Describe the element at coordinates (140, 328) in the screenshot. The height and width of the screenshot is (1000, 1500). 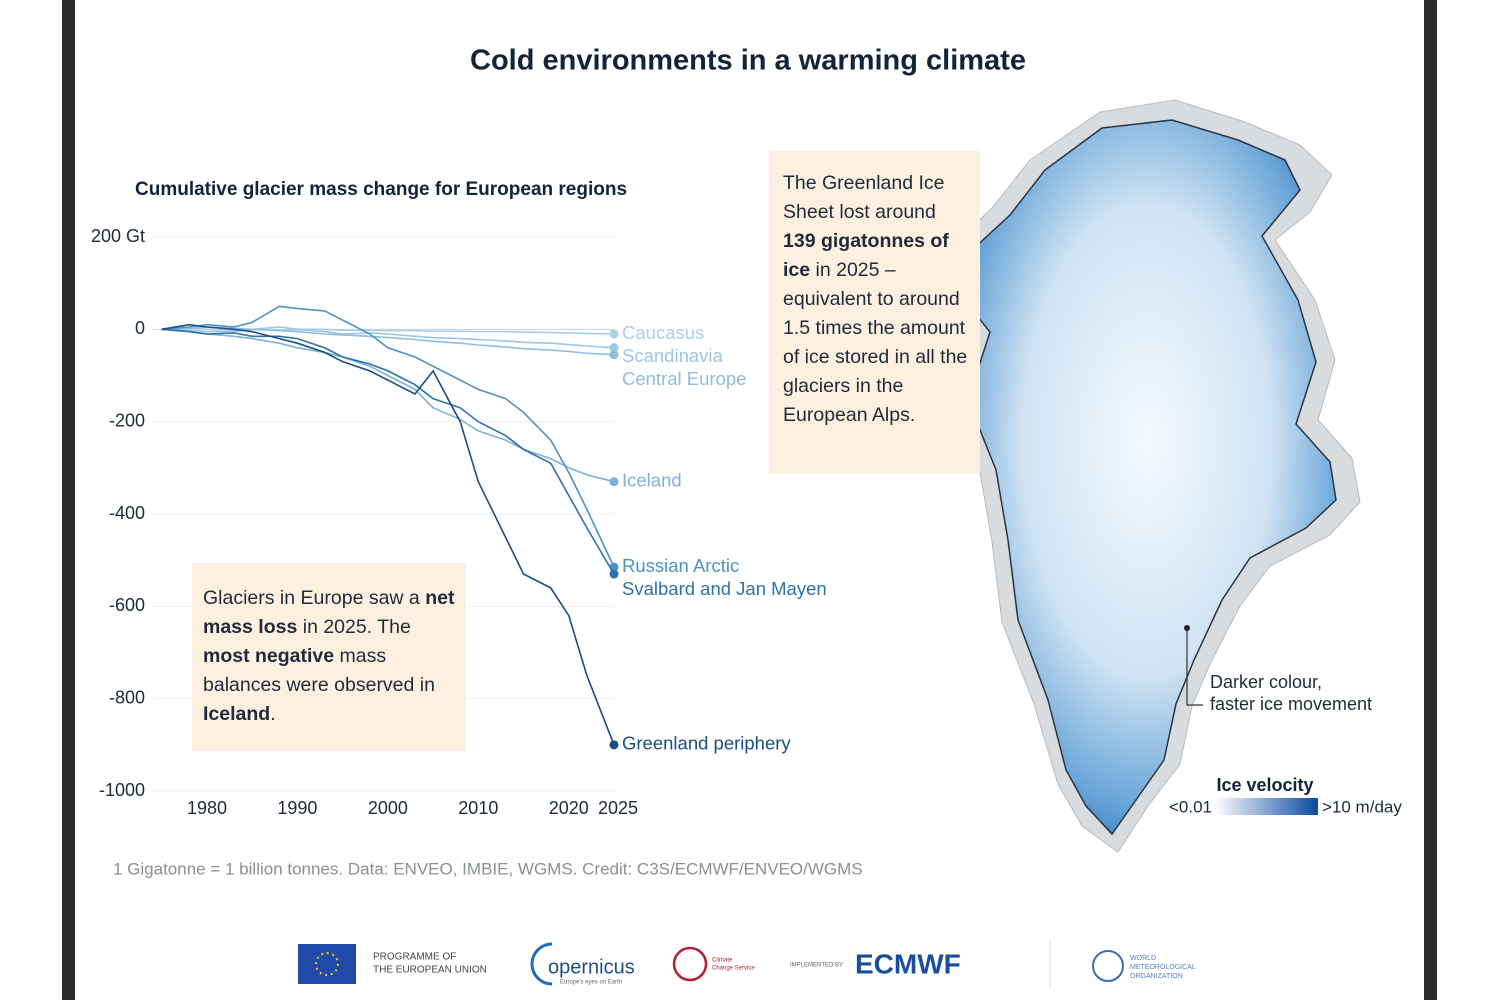
I see `y-tick-label: 0` at that location.